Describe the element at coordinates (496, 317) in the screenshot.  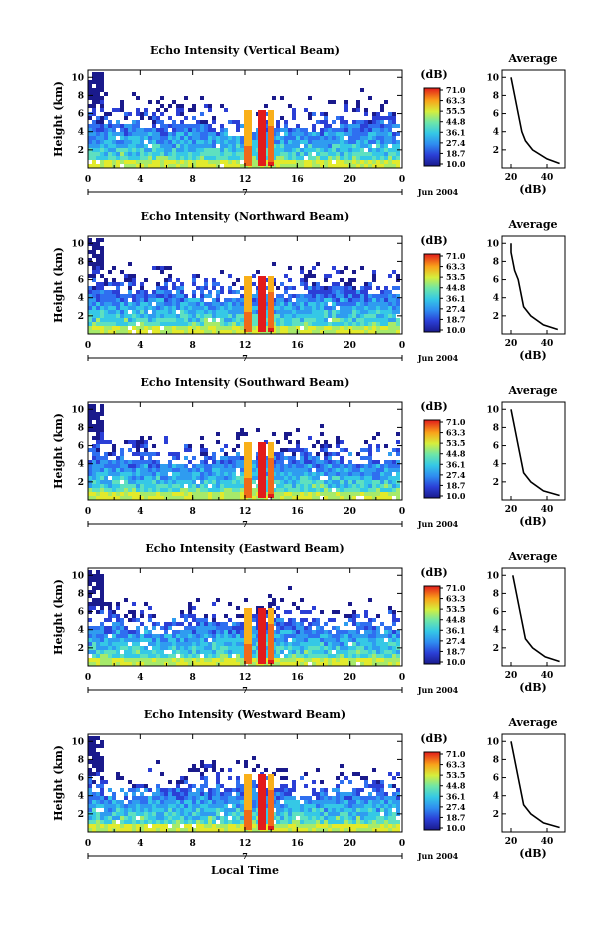
I see `avg-y-tick-label: 2` at that location.